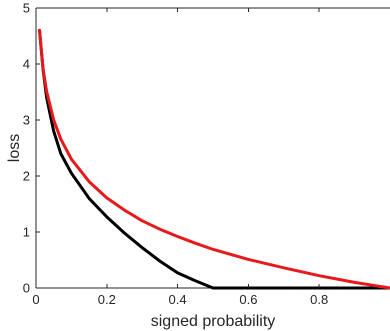  What do you see at coordinates (319, 299) in the screenshot?
I see `x-tick-label: 0.8` at bounding box center [319, 299].